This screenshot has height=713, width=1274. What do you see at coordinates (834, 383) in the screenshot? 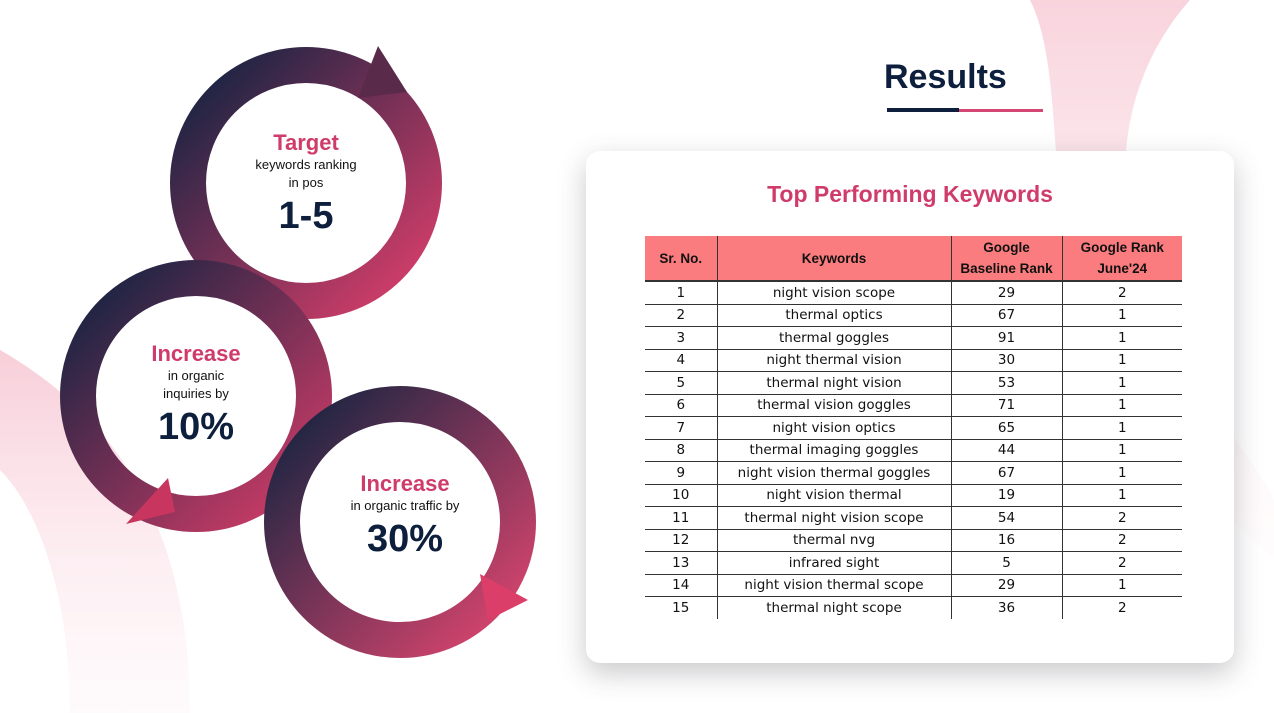
I see `cell-keyword: thermal night vision` at bounding box center [834, 383].